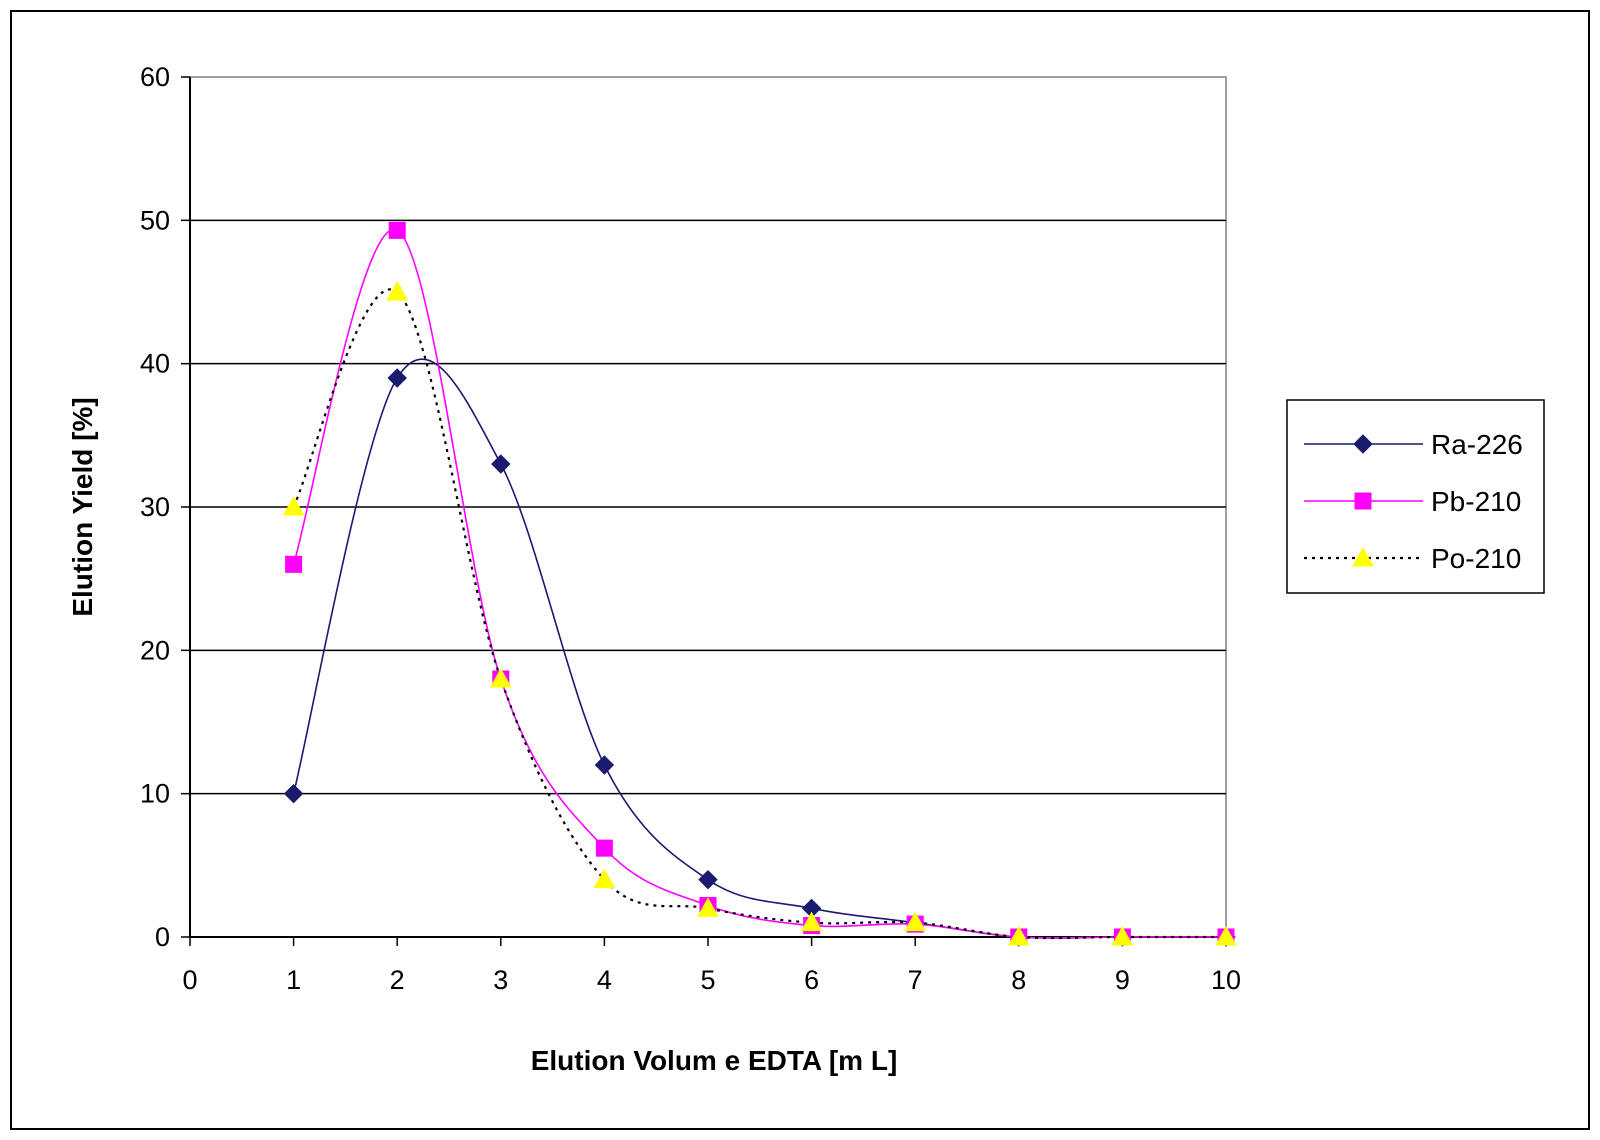 The height and width of the screenshot is (1140, 1600). I want to click on y-tick-label: 30, so click(155, 507).